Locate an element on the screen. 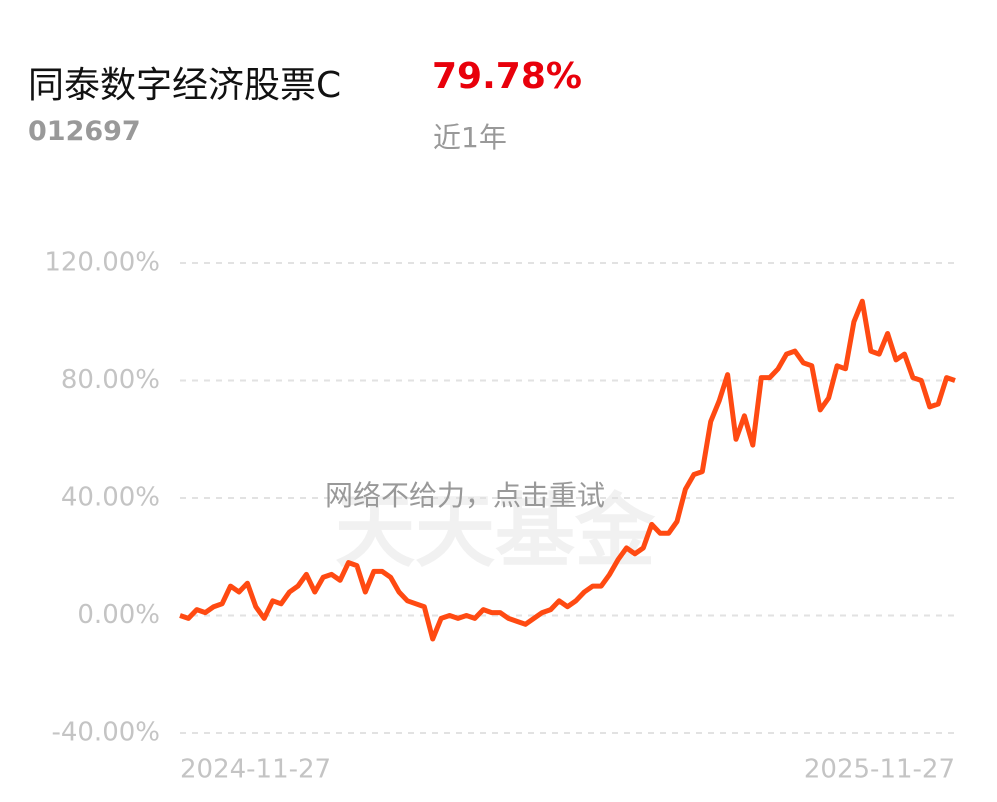 Image resolution: width=997 pixels, height=802 pixels. period: 近1年 is located at coordinates (470, 137).